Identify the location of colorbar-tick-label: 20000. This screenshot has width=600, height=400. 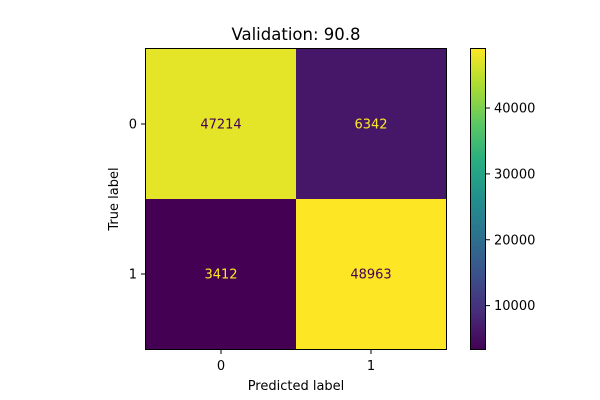
(514, 240).